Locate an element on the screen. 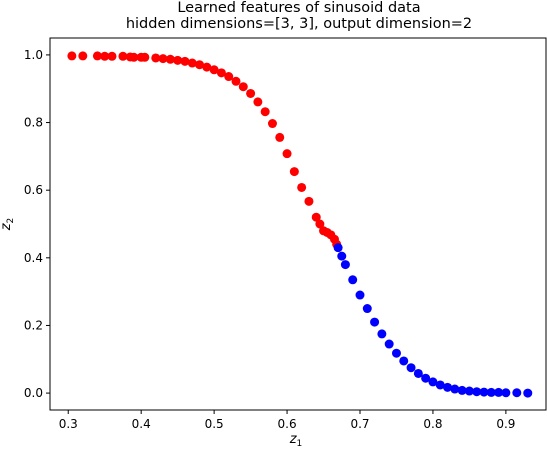 This screenshot has width=547, height=451. y-tick-label-3: 0.6 is located at coordinates (33, 190).